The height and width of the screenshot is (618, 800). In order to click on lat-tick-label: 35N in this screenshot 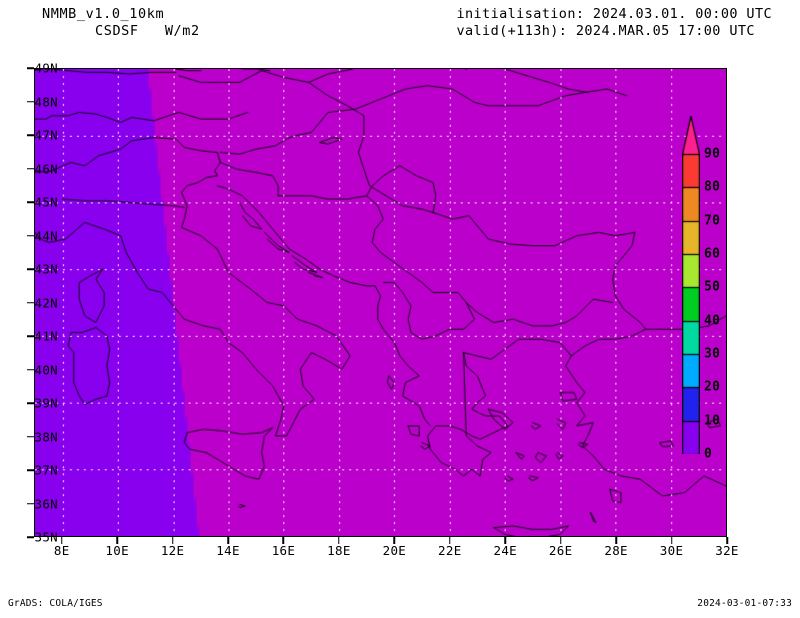, I will do `click(46, 537)`.